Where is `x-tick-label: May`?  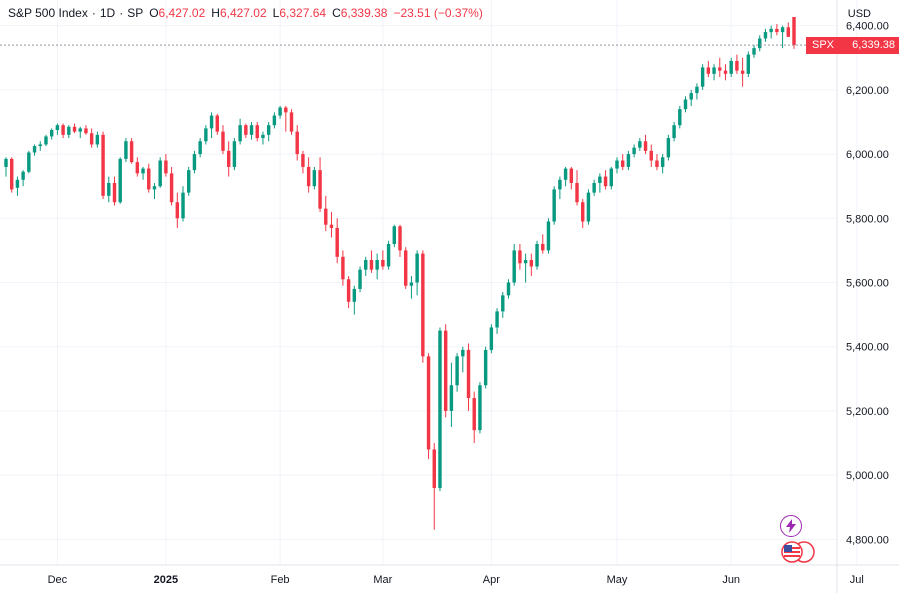 x-tick-label: May is located at coordinates (617, 580).